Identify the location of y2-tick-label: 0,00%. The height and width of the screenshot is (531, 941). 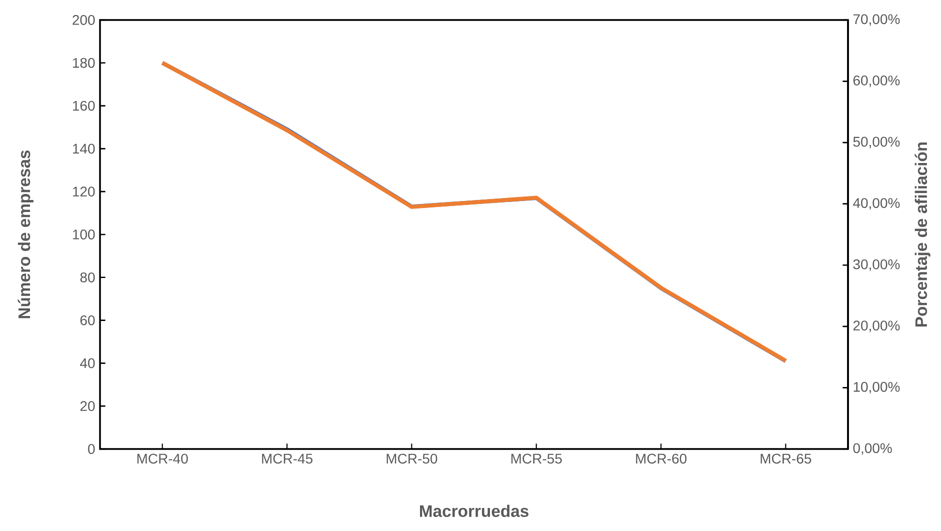
(872, 449).